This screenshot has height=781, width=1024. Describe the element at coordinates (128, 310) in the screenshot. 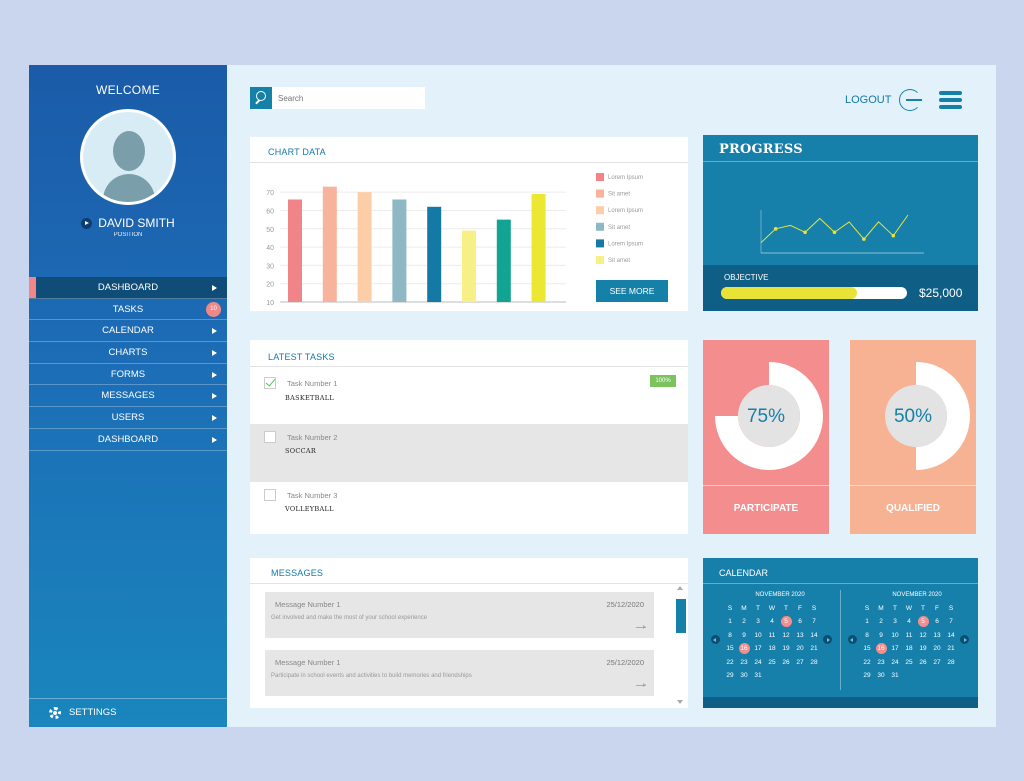

I see `sidebar-item-tasks: TASKS 10` at that location.